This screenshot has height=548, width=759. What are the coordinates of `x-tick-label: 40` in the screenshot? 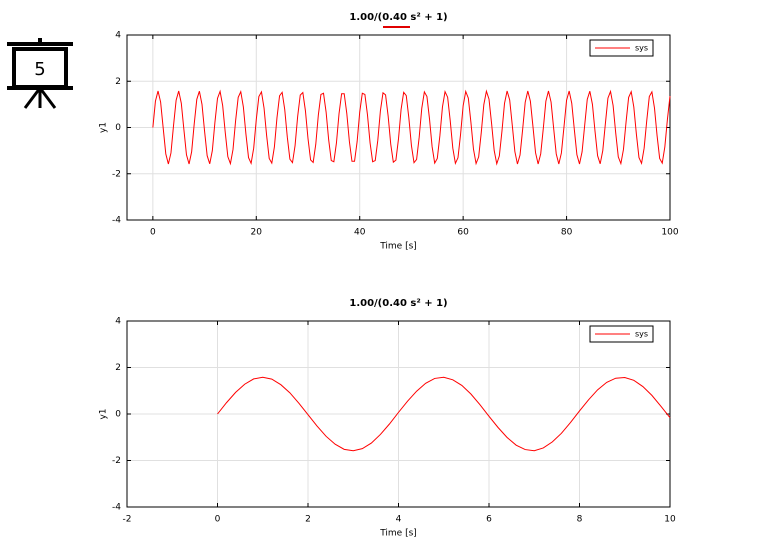 It's located at (360, 233).